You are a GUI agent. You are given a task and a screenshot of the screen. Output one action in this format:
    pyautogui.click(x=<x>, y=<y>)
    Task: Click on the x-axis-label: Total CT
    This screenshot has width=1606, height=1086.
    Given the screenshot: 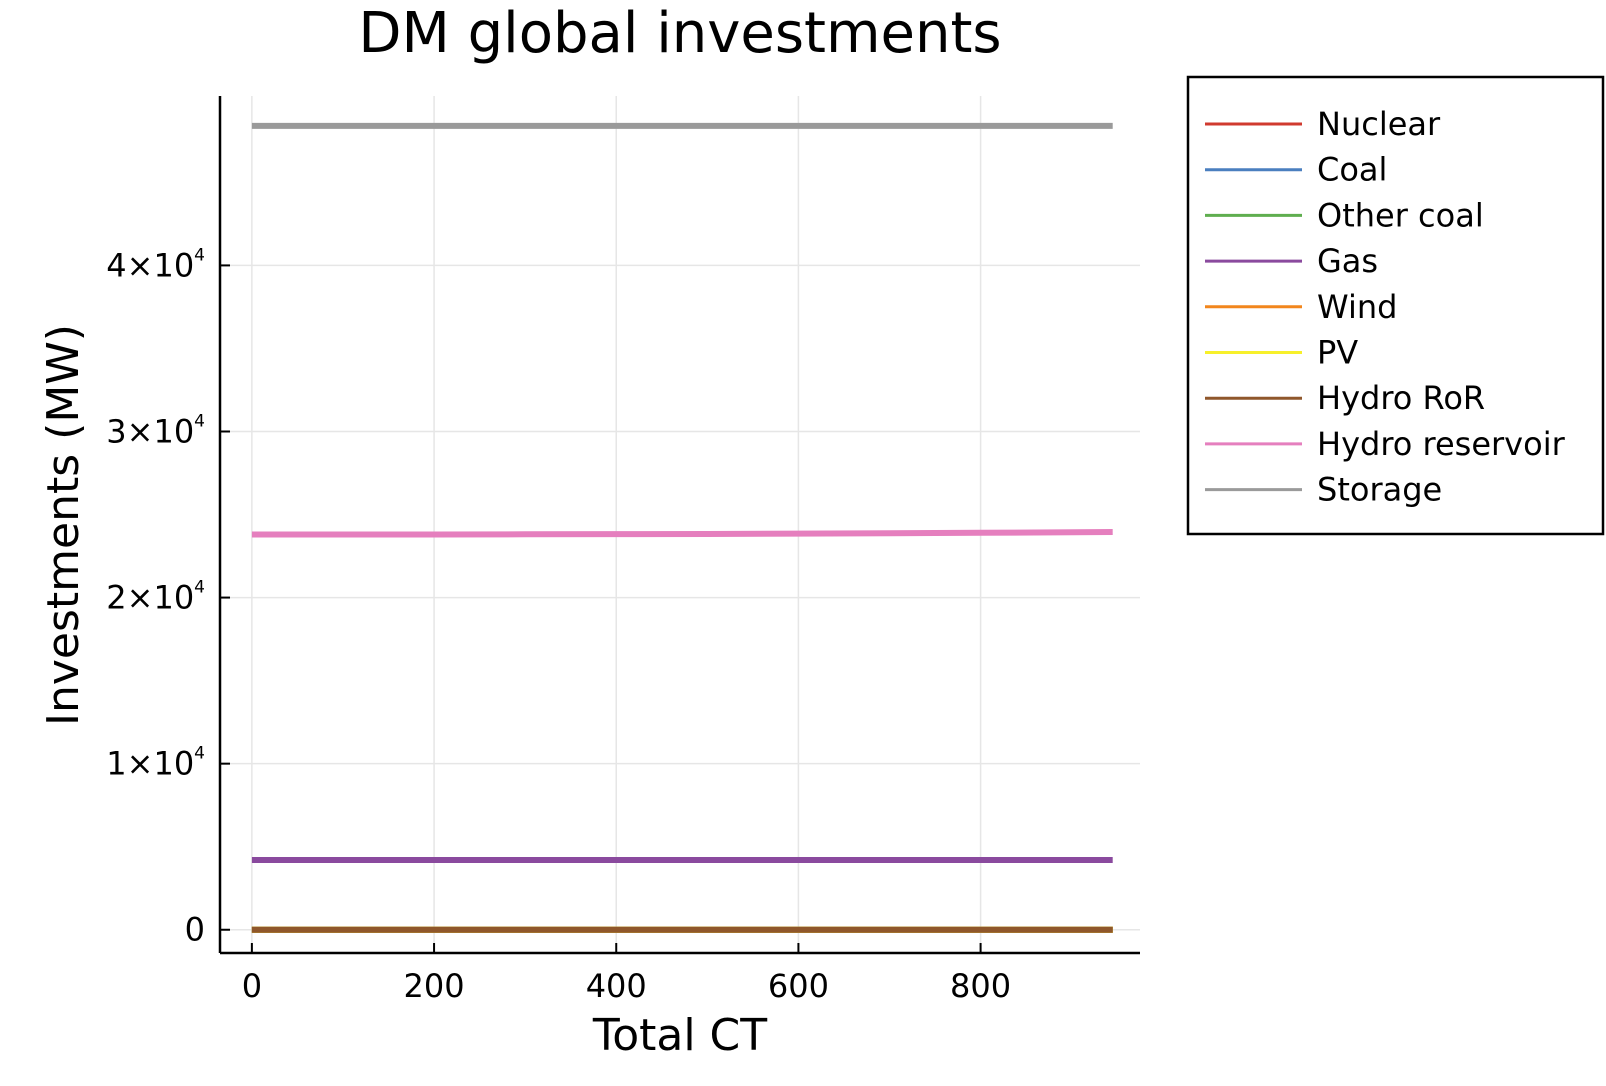 What is the action you would take?
    pyautogui.click(x=679, y=1035)
    